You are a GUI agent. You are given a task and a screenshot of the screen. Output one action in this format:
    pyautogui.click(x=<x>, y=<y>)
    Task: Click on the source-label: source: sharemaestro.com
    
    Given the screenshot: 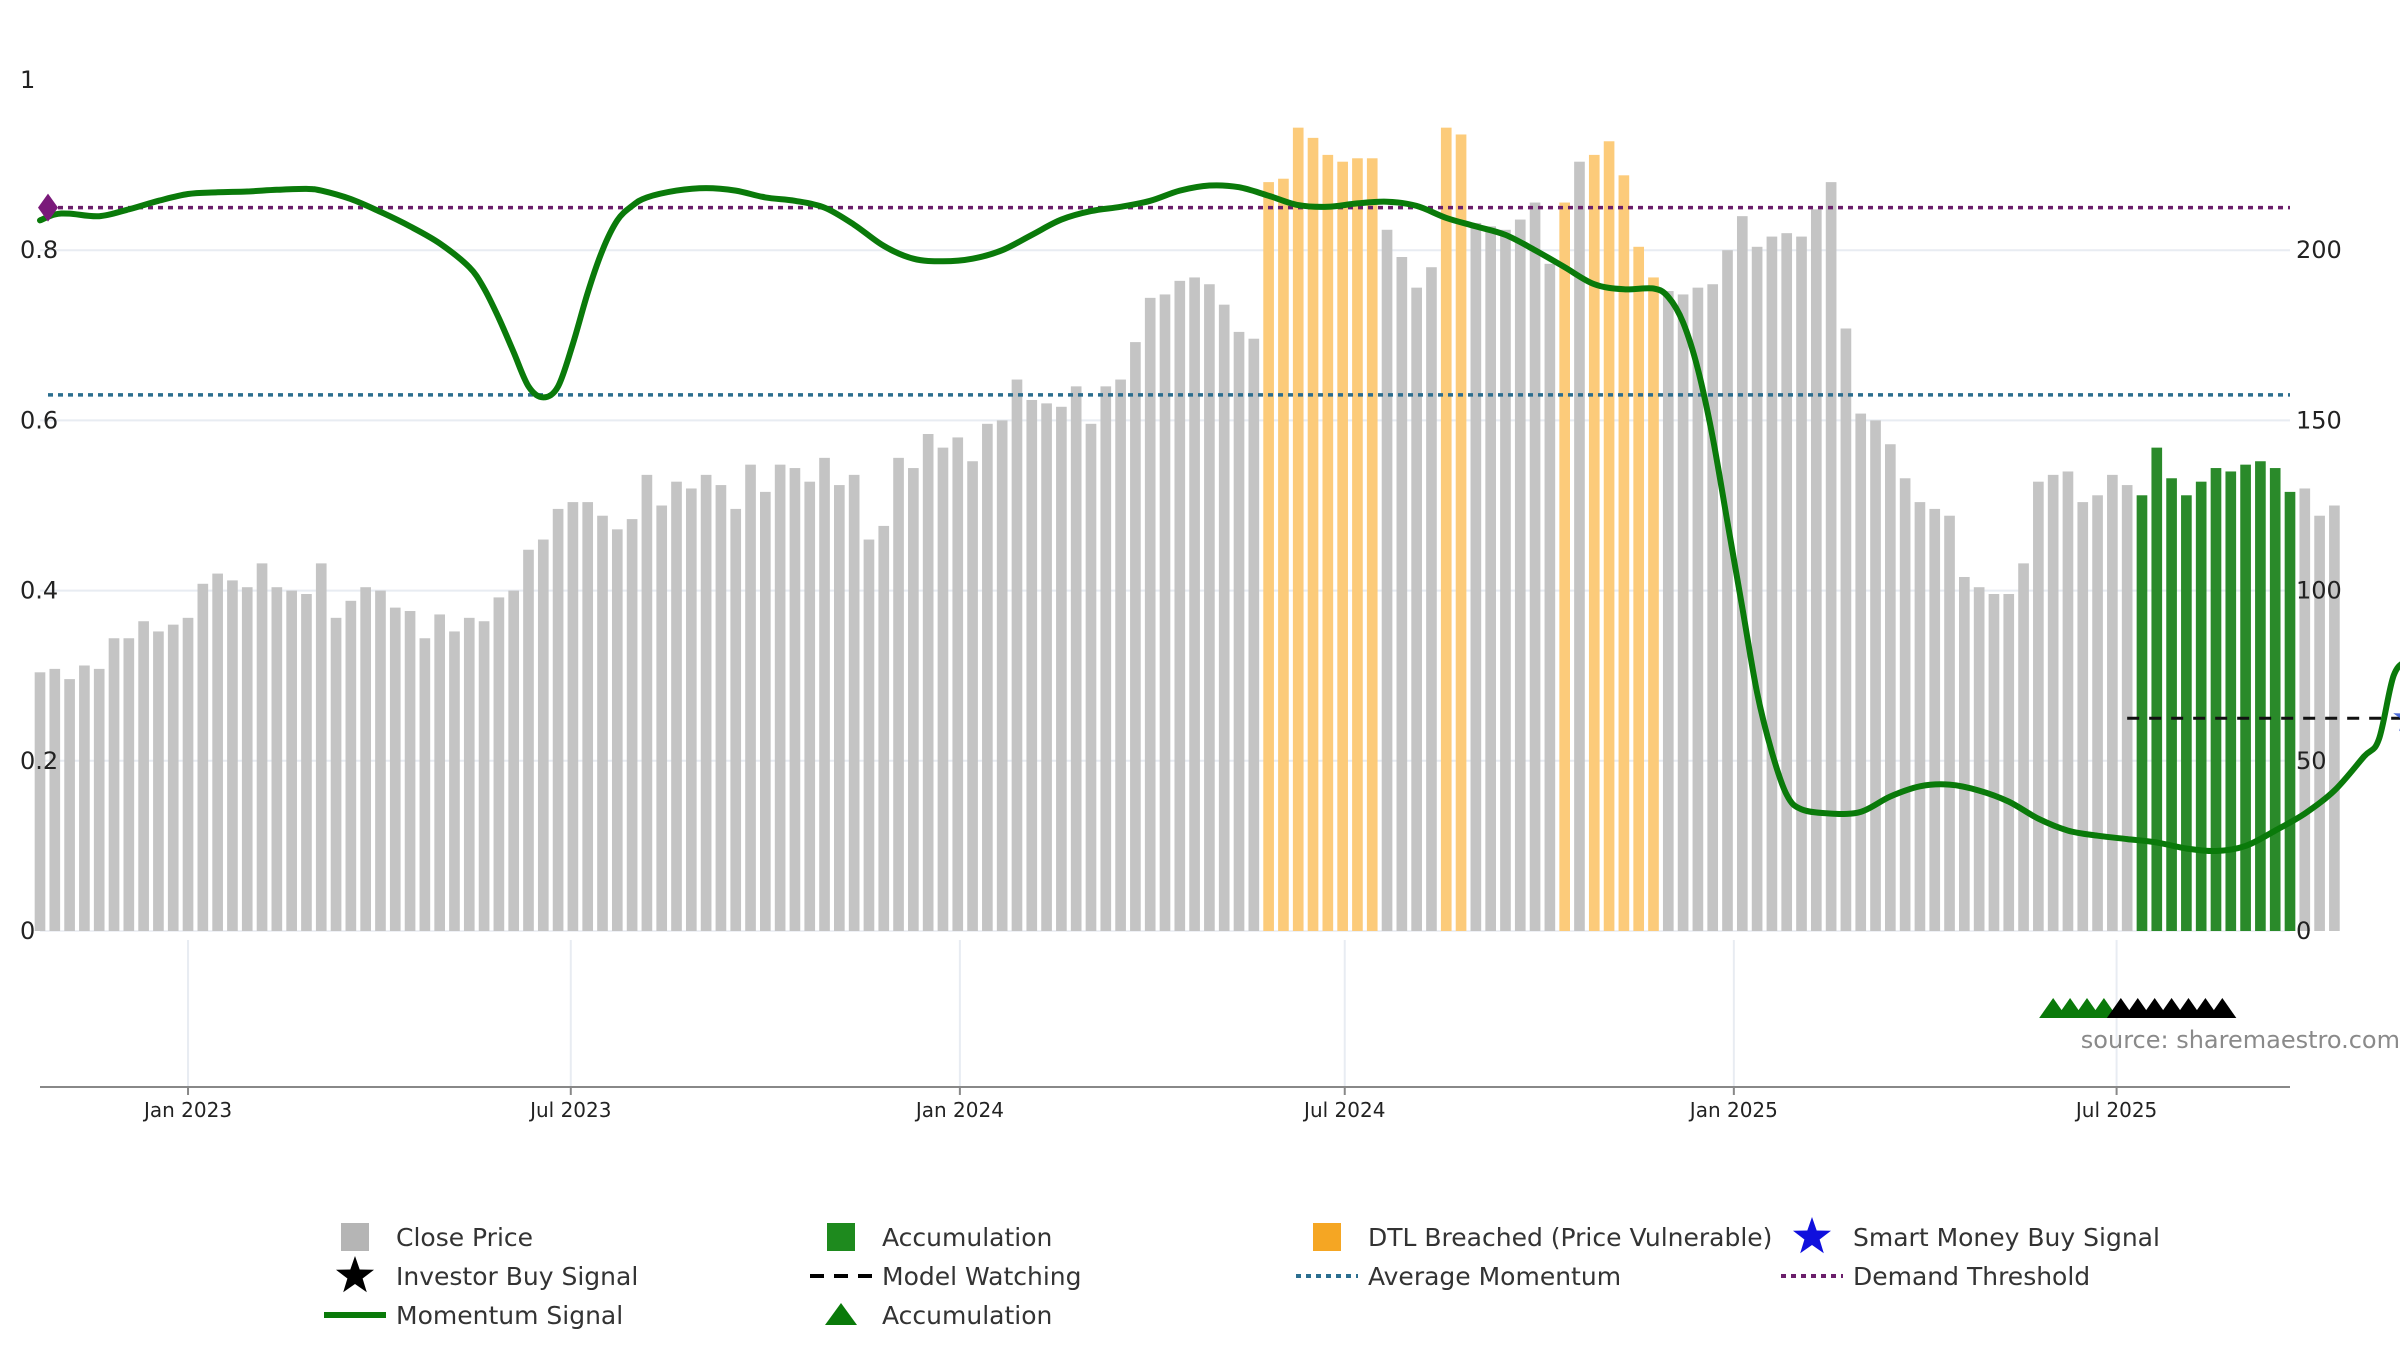 What is the action you would take?
    pyautogui.click(x=2240, y=1040)
    